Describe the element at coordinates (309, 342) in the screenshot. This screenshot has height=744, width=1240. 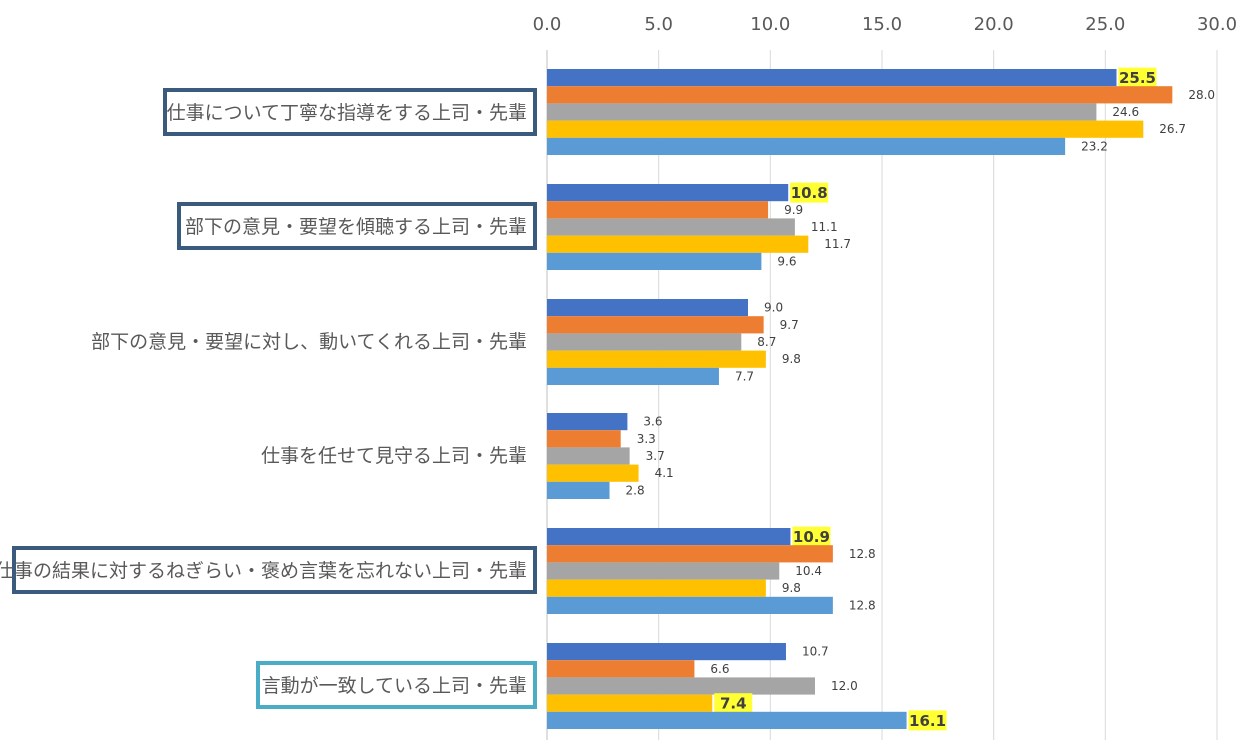
I see `category-label: 部下の意見・要望に対し、動いてくれる上司・先輩` at that location.